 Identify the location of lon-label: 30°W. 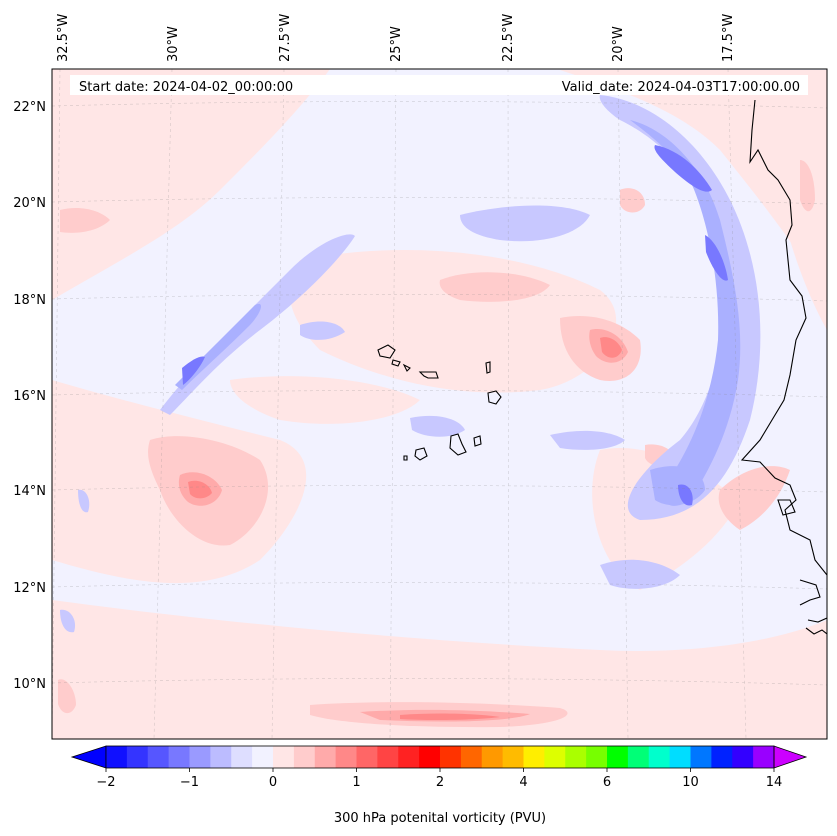
(173, 44).